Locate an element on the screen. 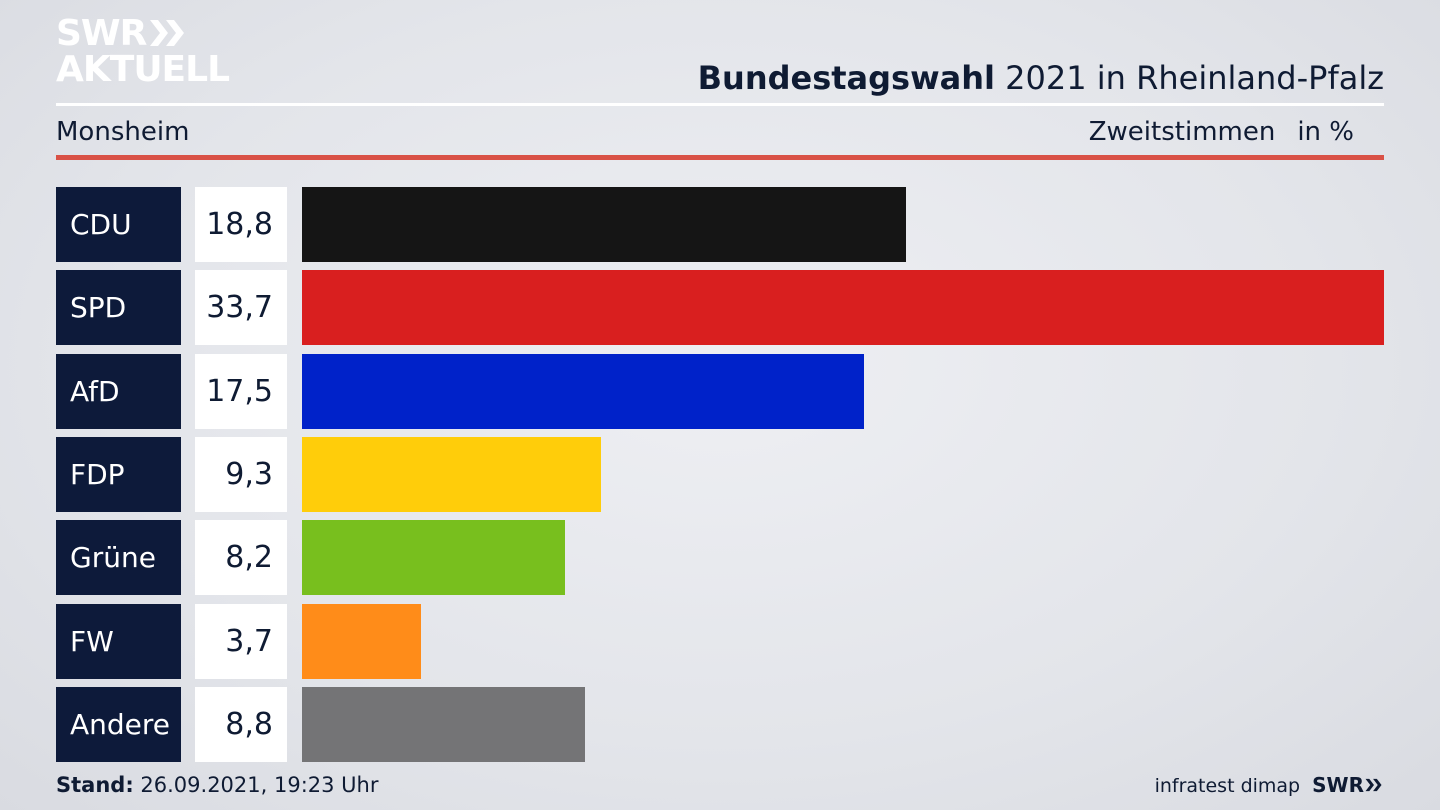  party-label: CDU is located at coordinates (118, 224).